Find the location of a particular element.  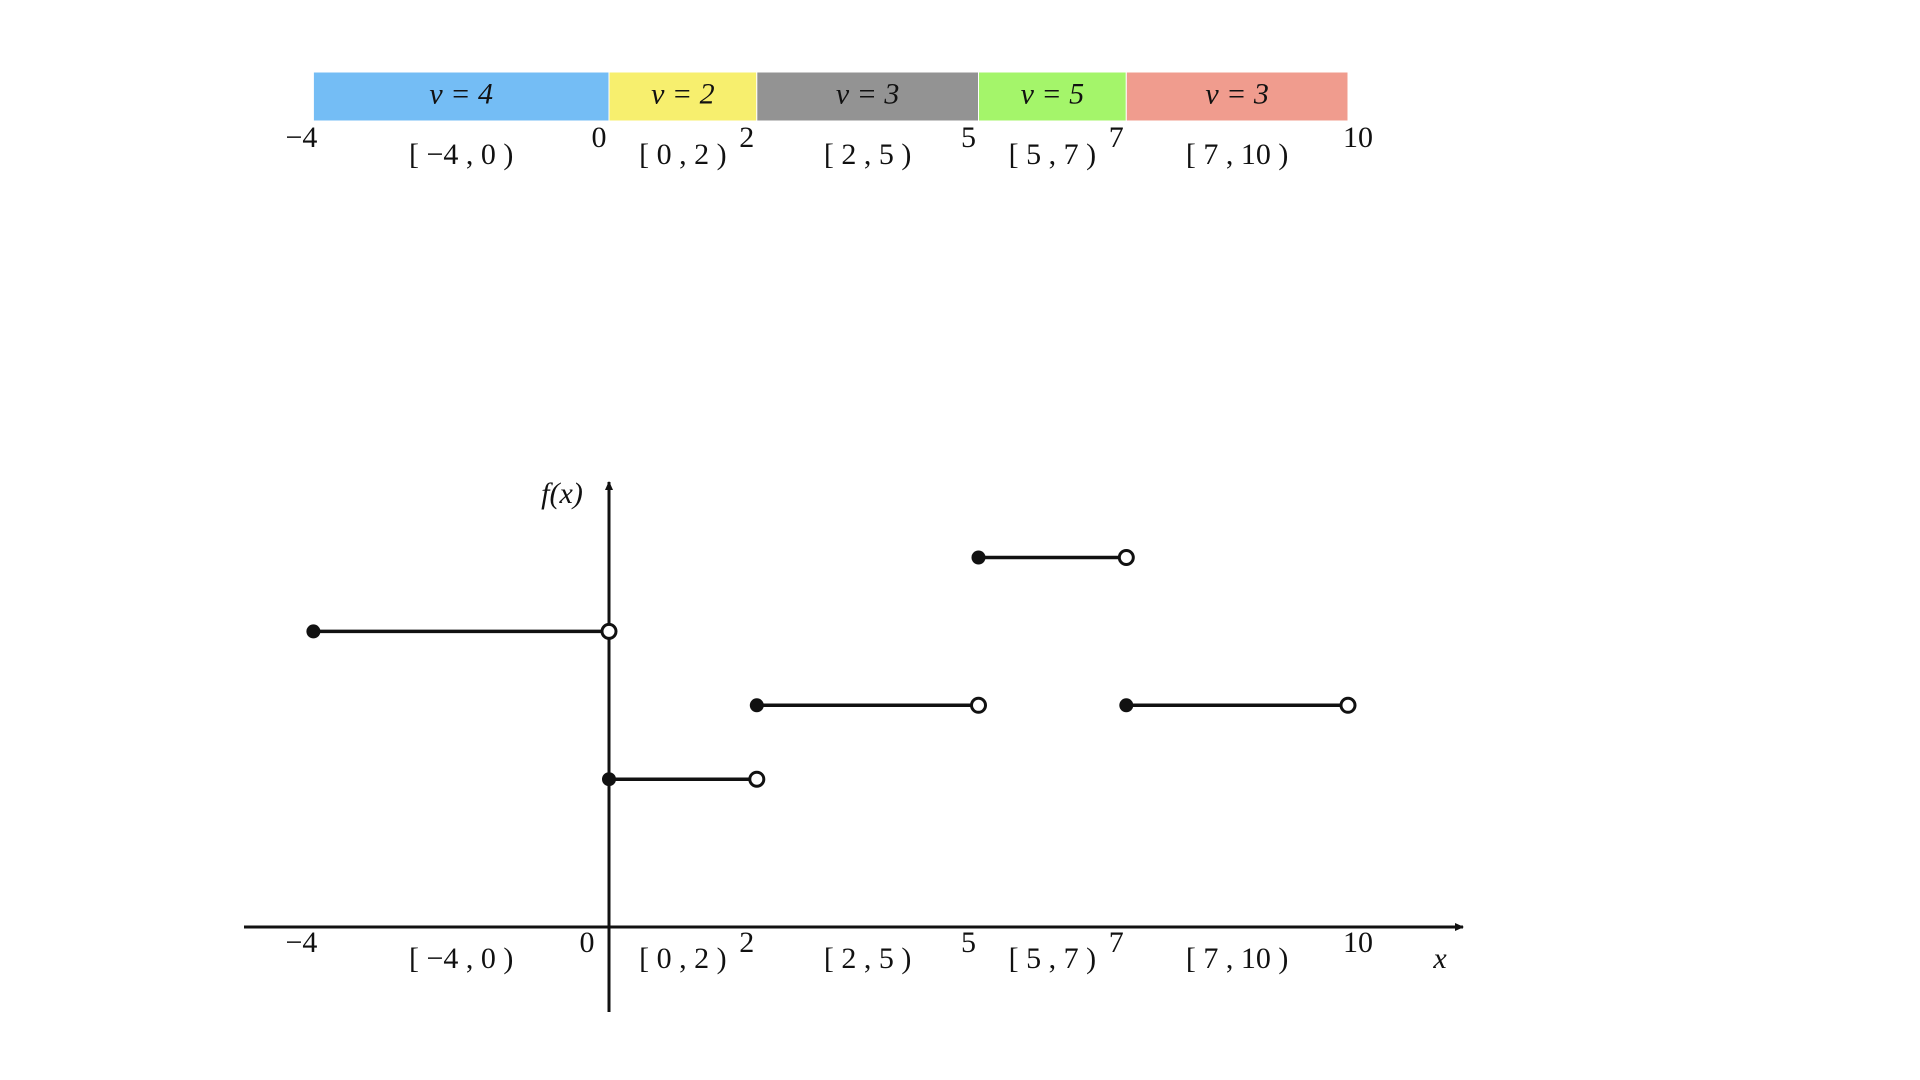

x-tick-label: 5 is located at coordinates (968, 942).